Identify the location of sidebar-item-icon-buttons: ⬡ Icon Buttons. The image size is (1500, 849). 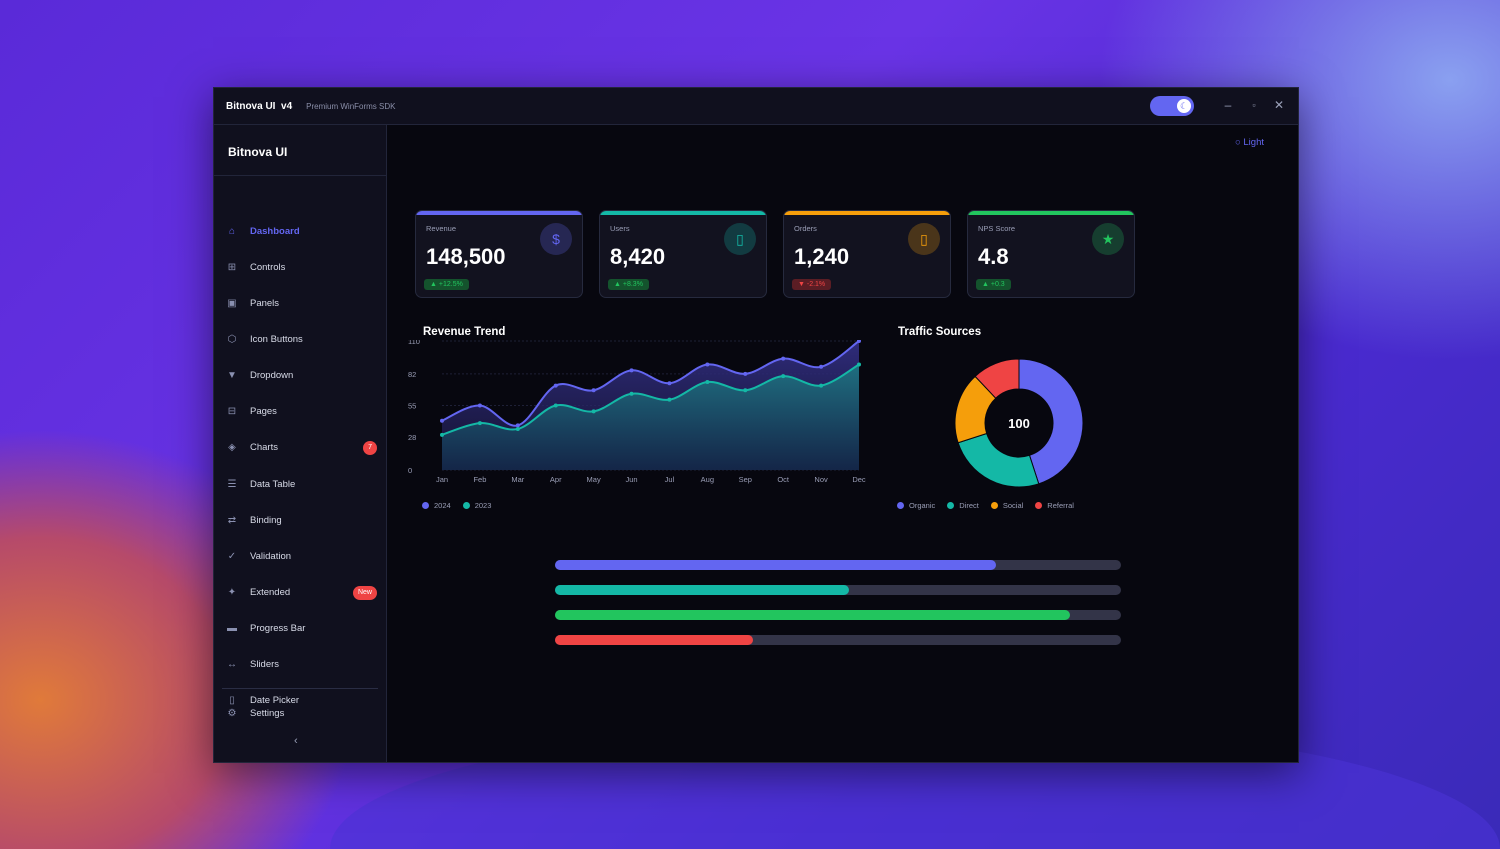
(300, 339).